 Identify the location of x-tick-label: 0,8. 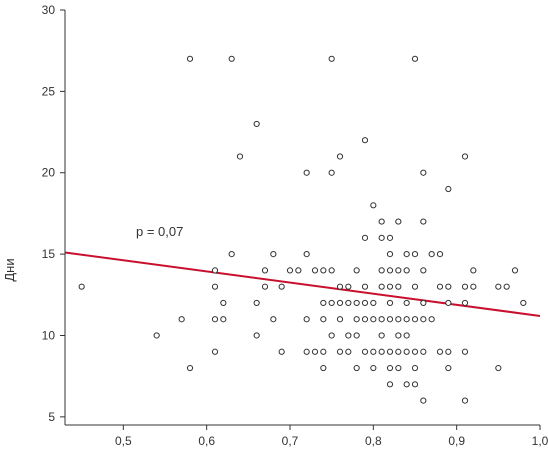
(373, 441).